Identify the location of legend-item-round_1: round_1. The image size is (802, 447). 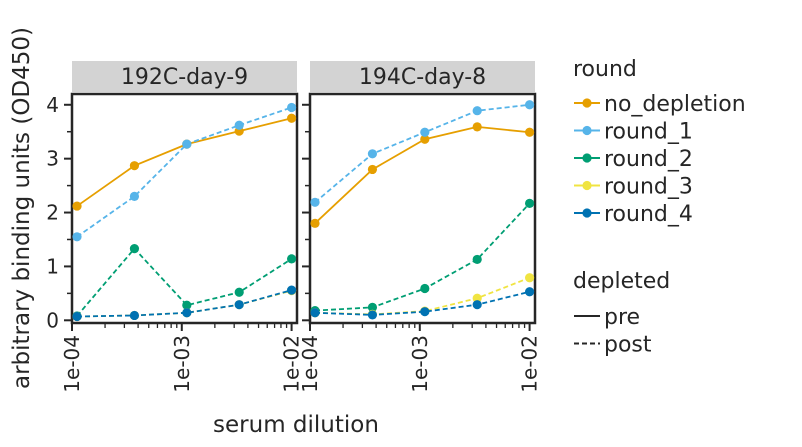
(633, 132).